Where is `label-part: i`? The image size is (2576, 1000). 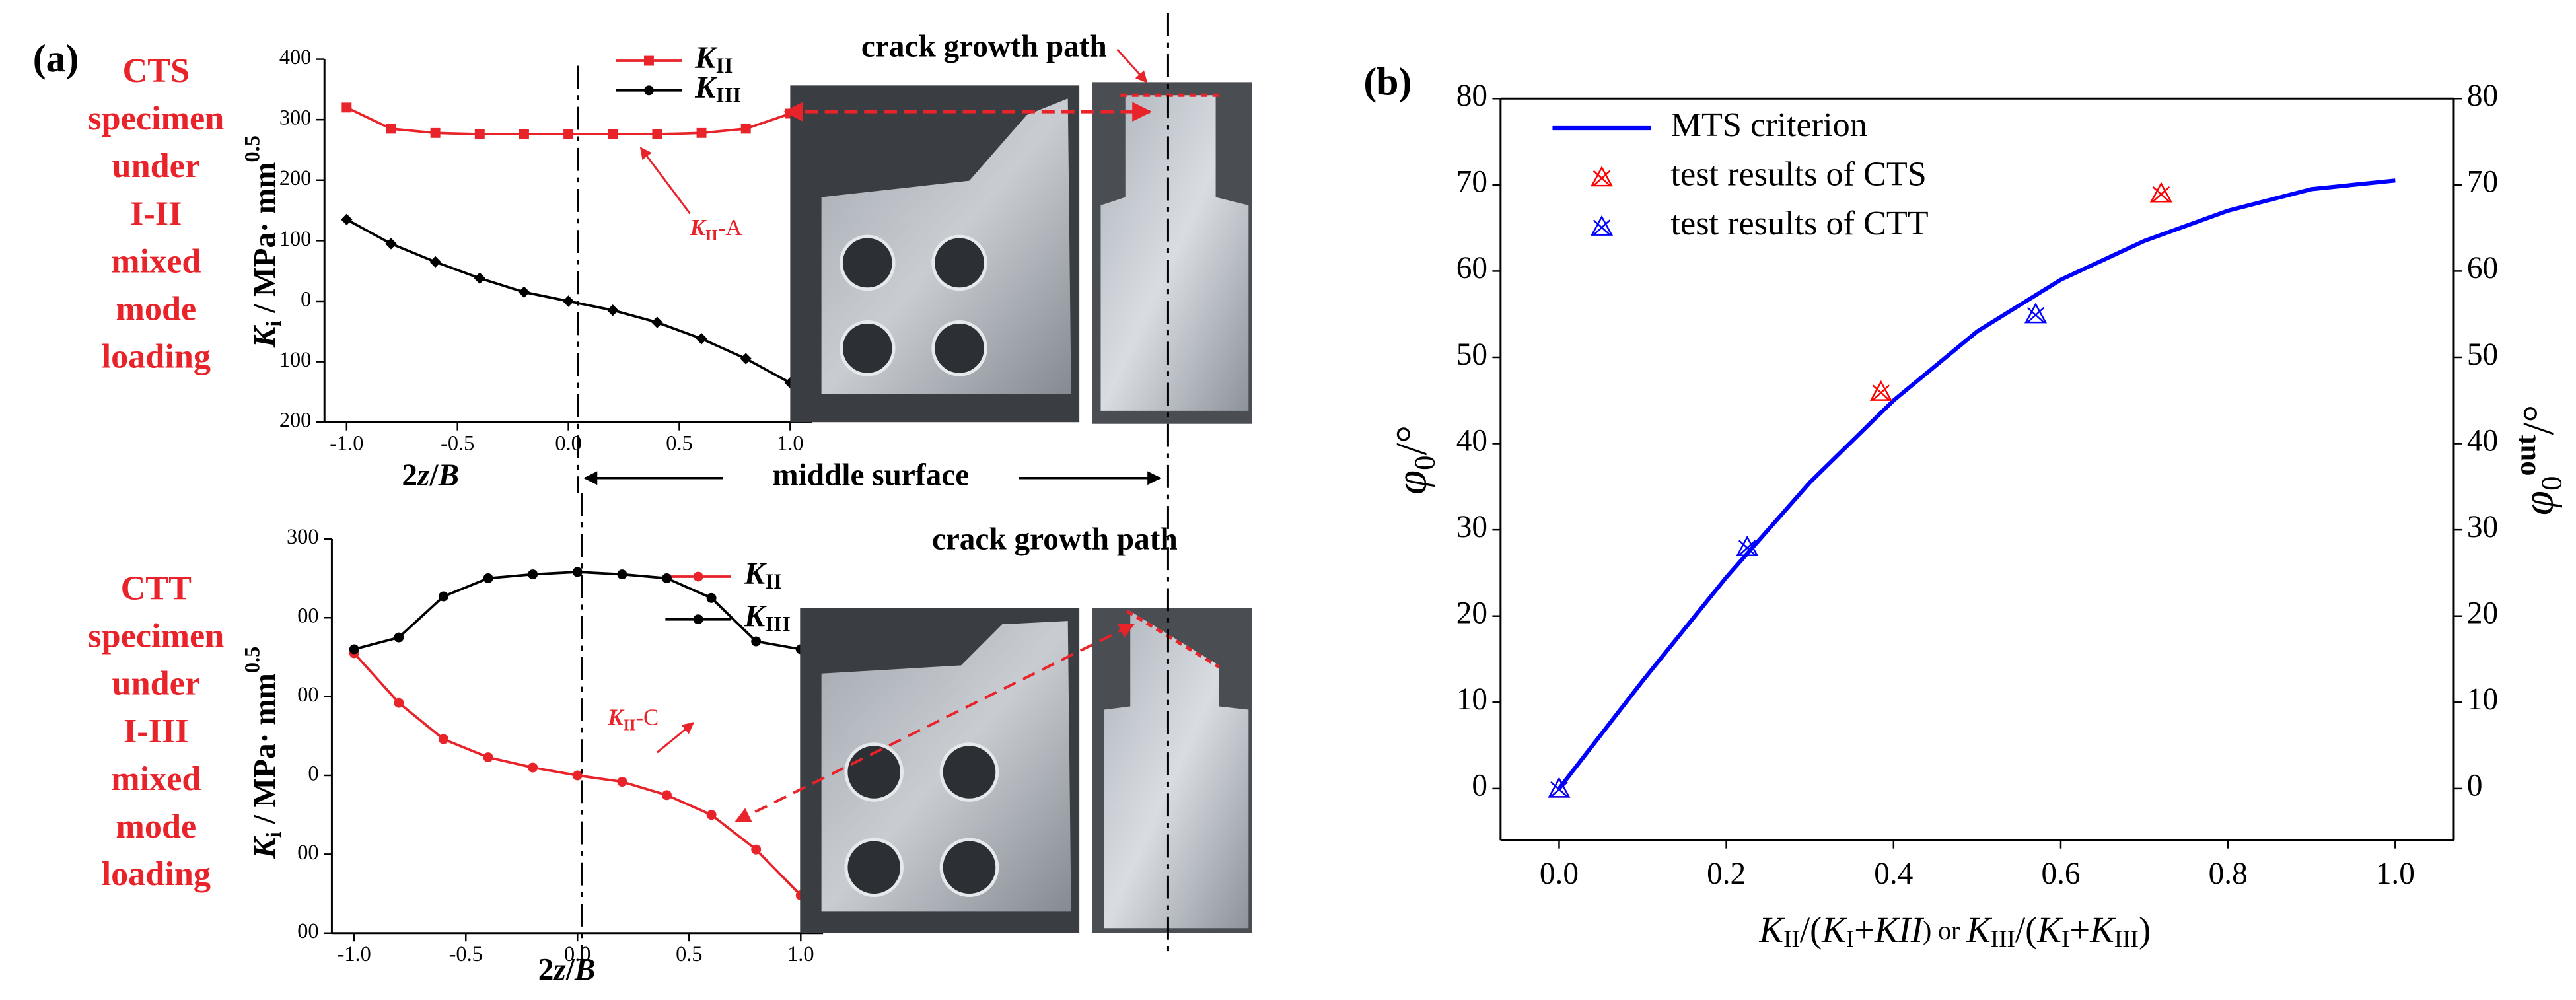
label-part: i is located at coordinates (273, 835).